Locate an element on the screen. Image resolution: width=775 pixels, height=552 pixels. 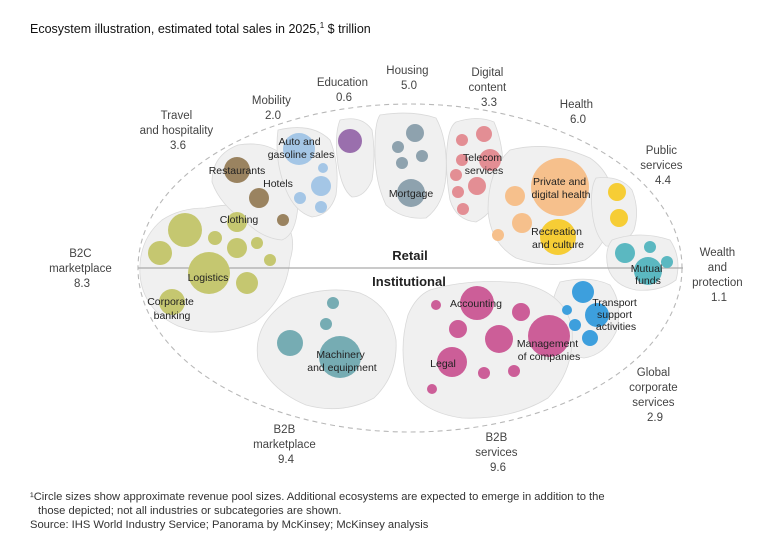
circle-recreation is located at coordinates (558, 237).